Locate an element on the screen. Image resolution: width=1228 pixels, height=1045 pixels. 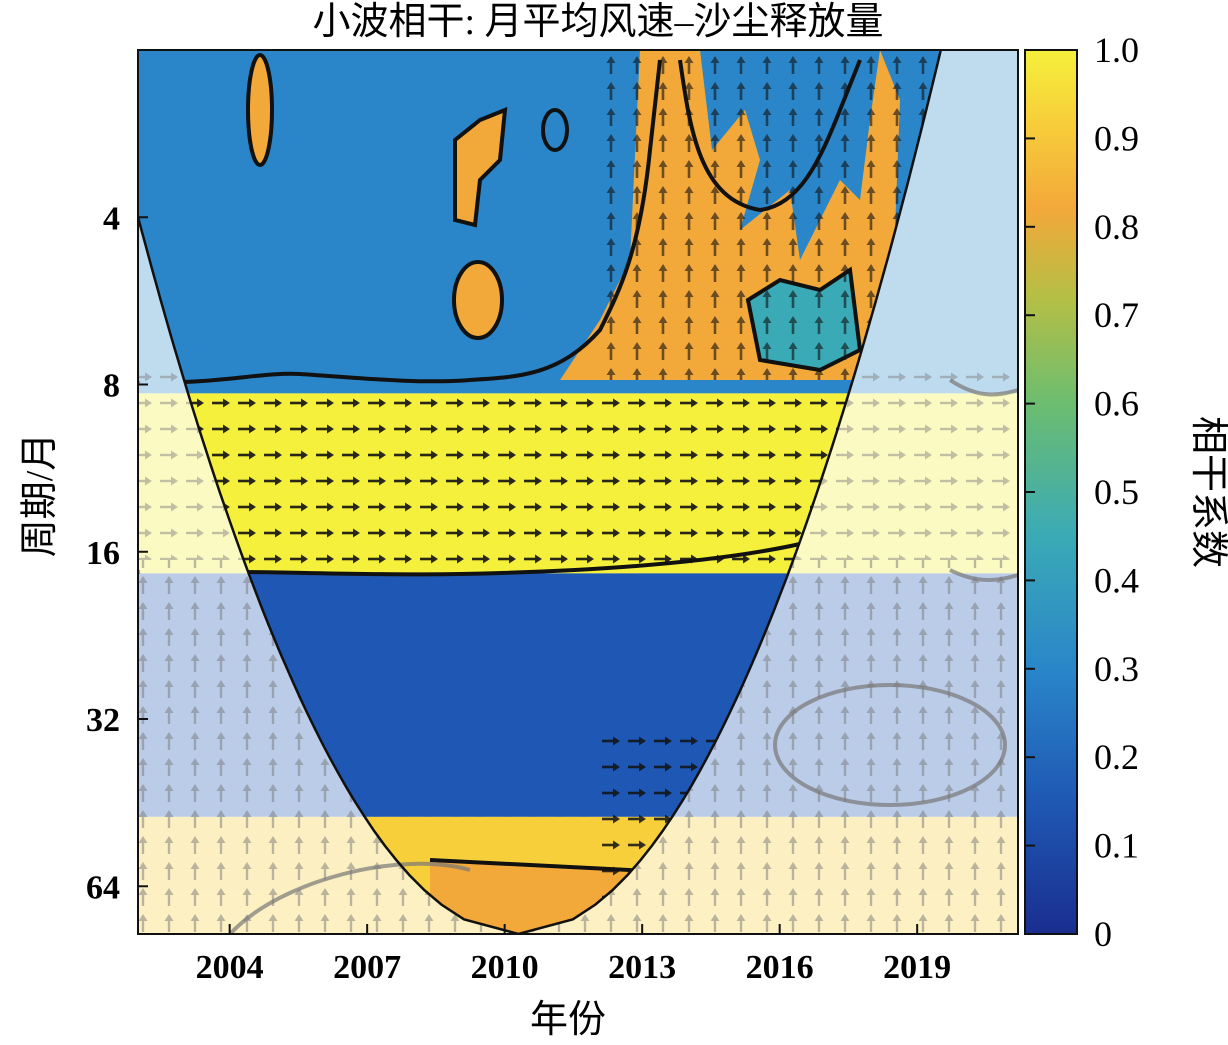
x-tick-label: 2013 is located at coordinates (642, 967).